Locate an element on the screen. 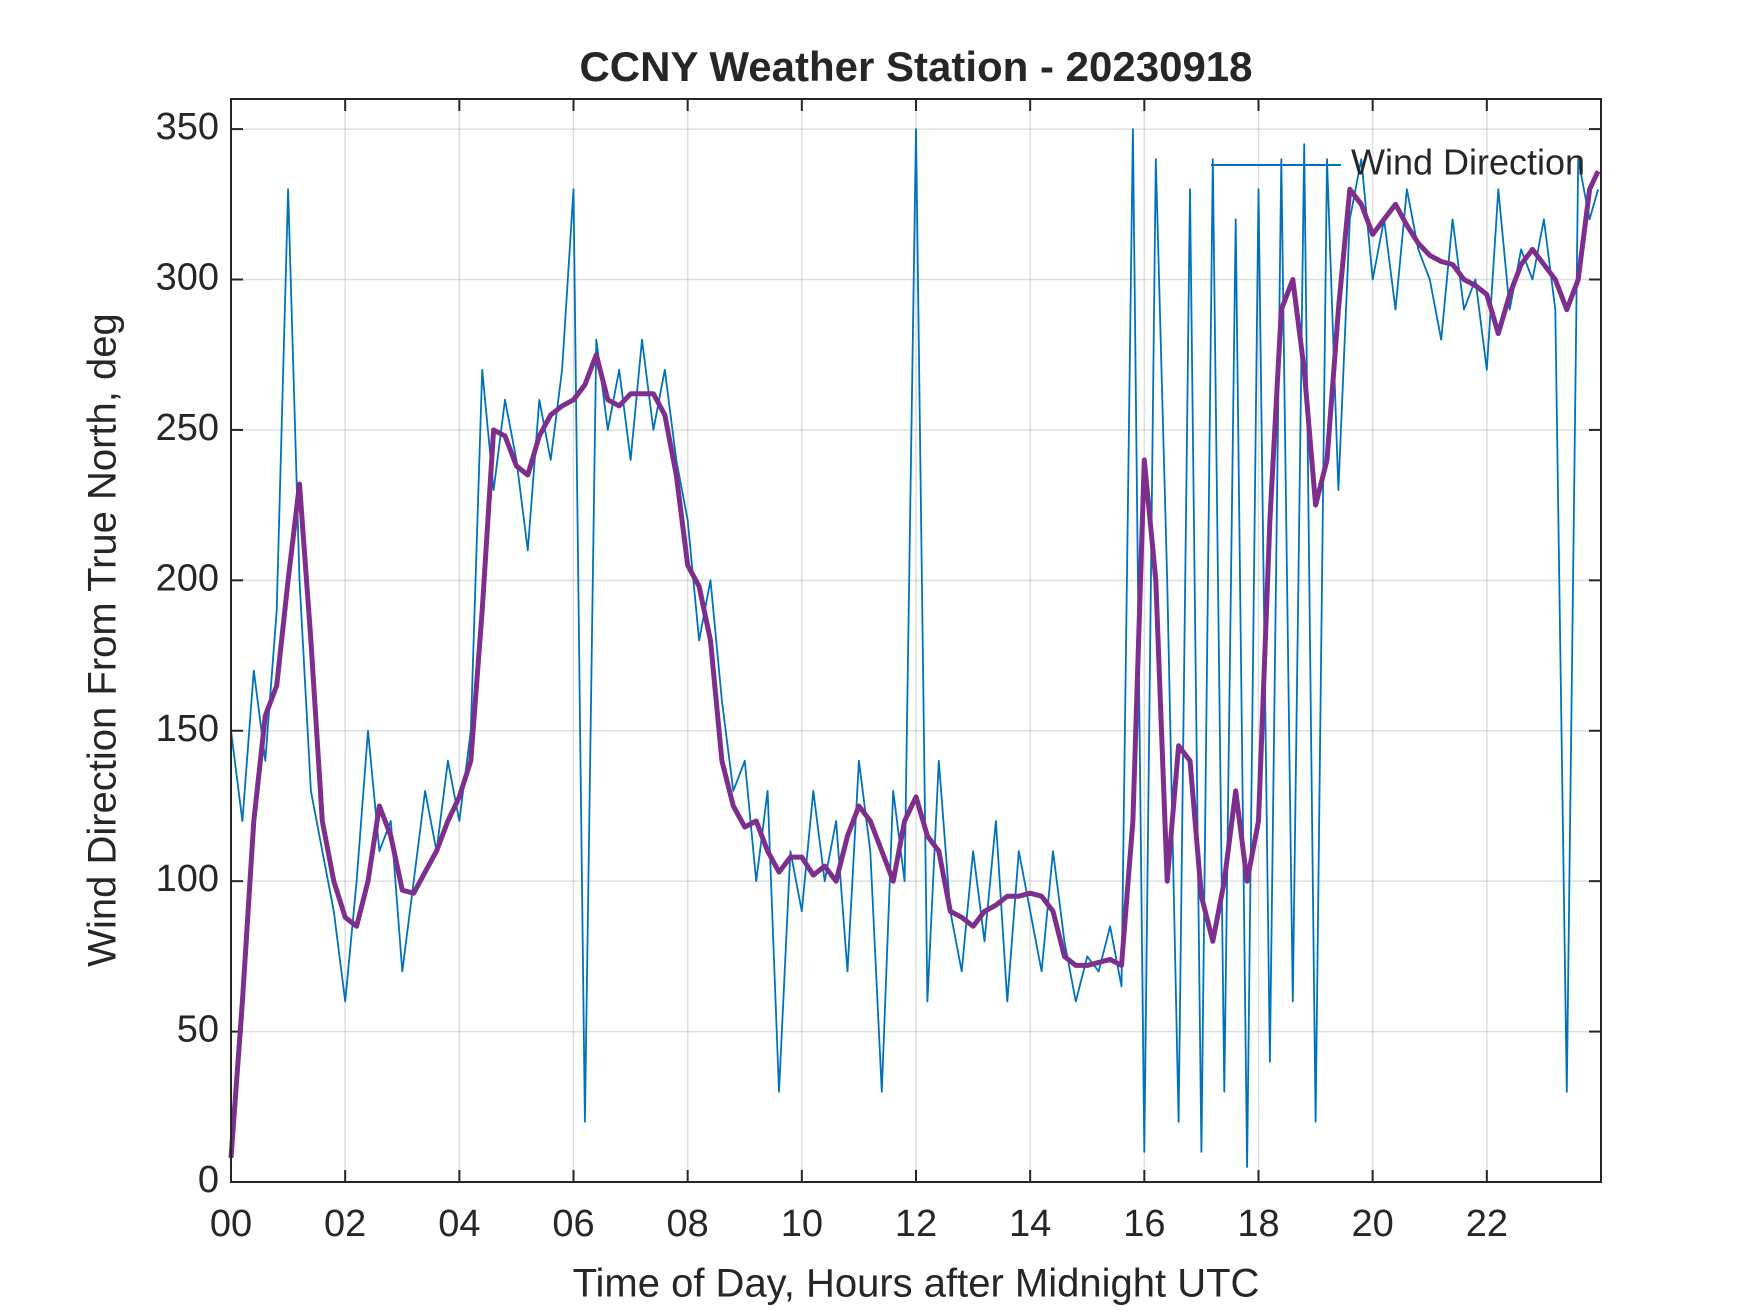 This screenshot has width=1750, height=1313. x-tick-label: 16 is located at coordinates (1144, 1224).